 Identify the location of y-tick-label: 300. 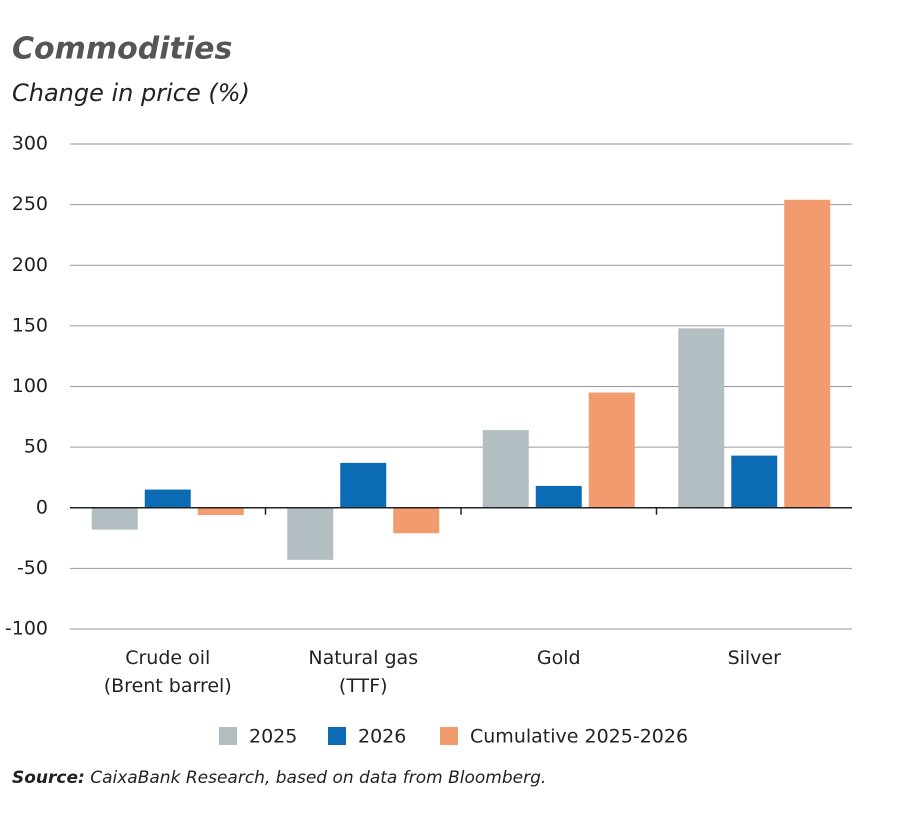
(30, 144).